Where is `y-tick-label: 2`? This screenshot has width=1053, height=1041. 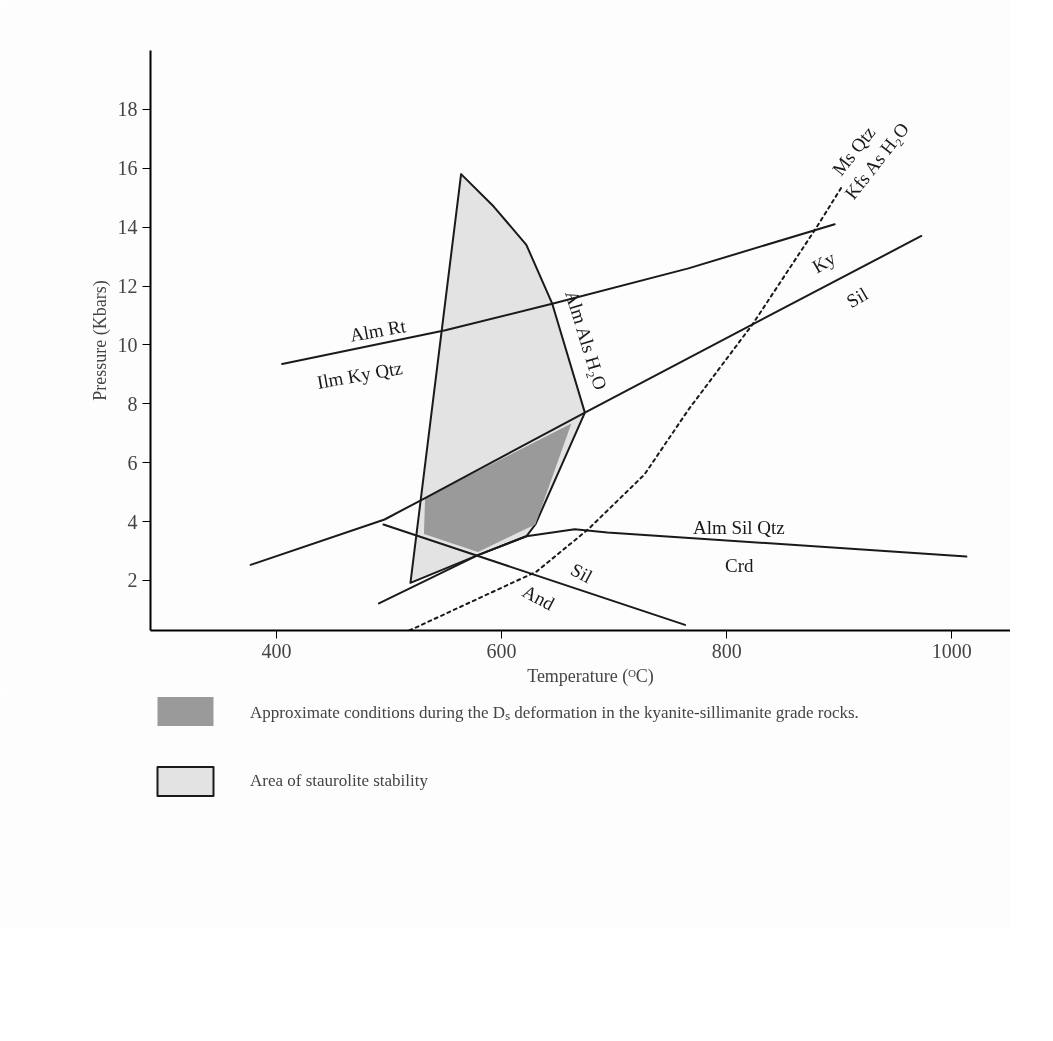
y-tick-label: 2 is located at coordinates (132, 580).